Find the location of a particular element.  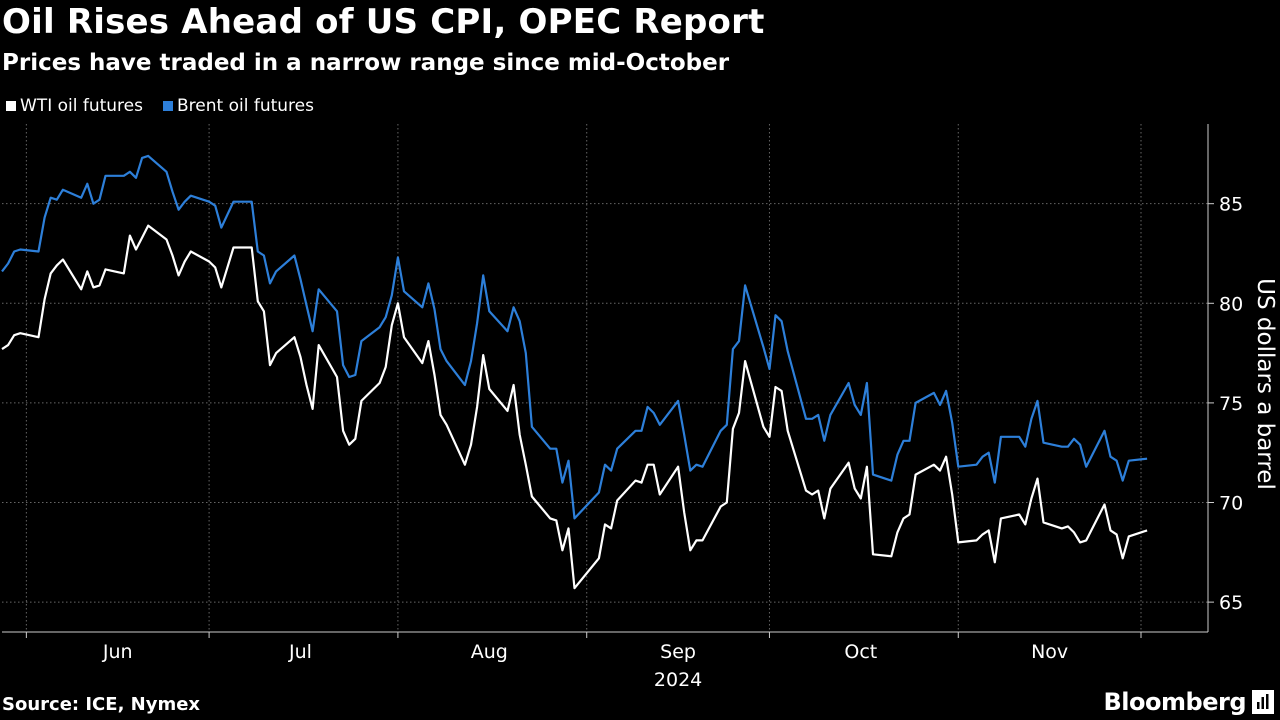

x-tick-label-aug: Aug is located at coordinates (489, 652).